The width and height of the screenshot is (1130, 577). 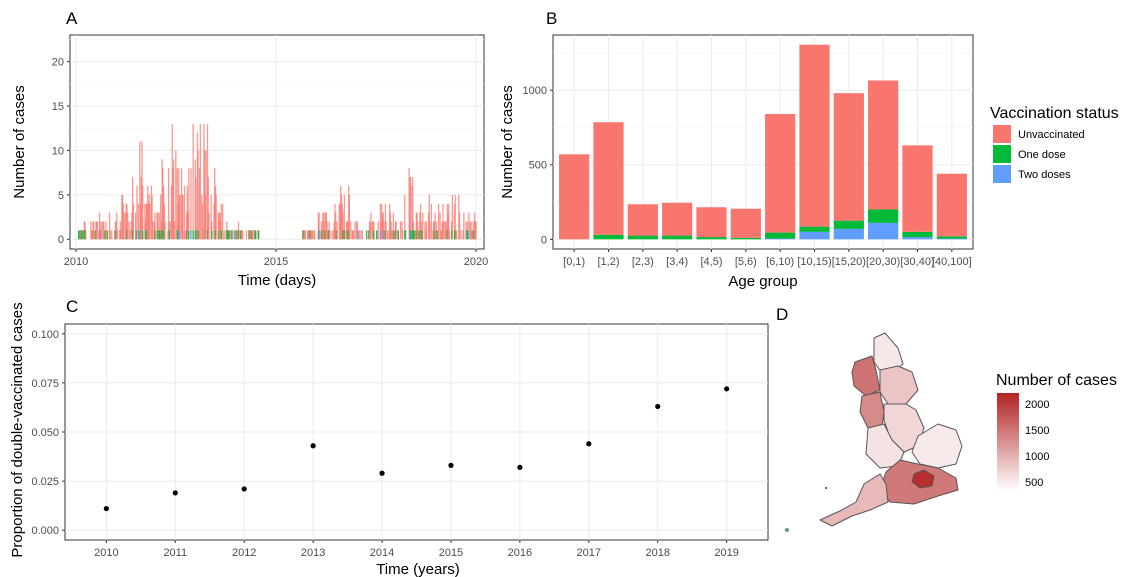 What do you see at coordinates (814, 262) in the screenshot?
I see `panel-b-xtick: [10,15)` at bounding box center [814, 262].